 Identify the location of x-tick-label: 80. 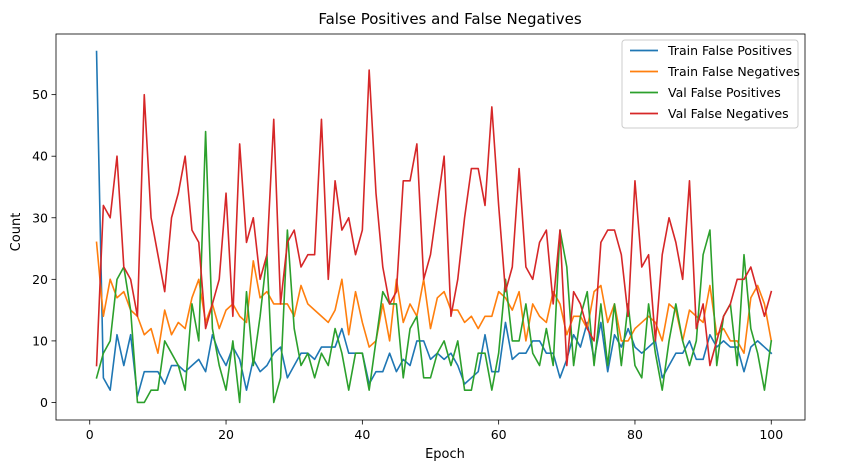
(635, 434).